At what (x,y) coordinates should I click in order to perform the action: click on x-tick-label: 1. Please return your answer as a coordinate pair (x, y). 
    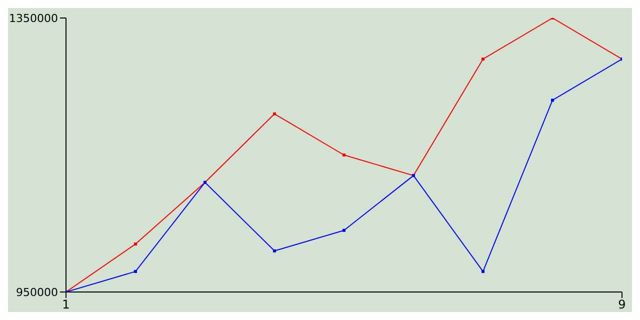
    Looking at the image, I should click on (66, 305).